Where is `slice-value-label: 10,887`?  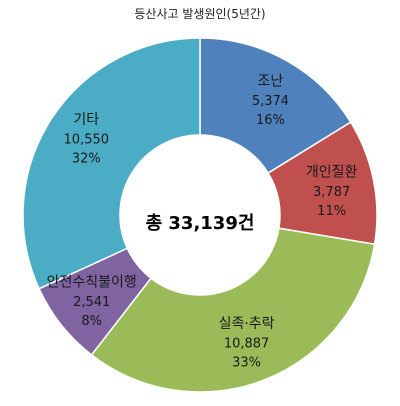
slice-value-label: 10,887 is located at coordinates (247, 344).